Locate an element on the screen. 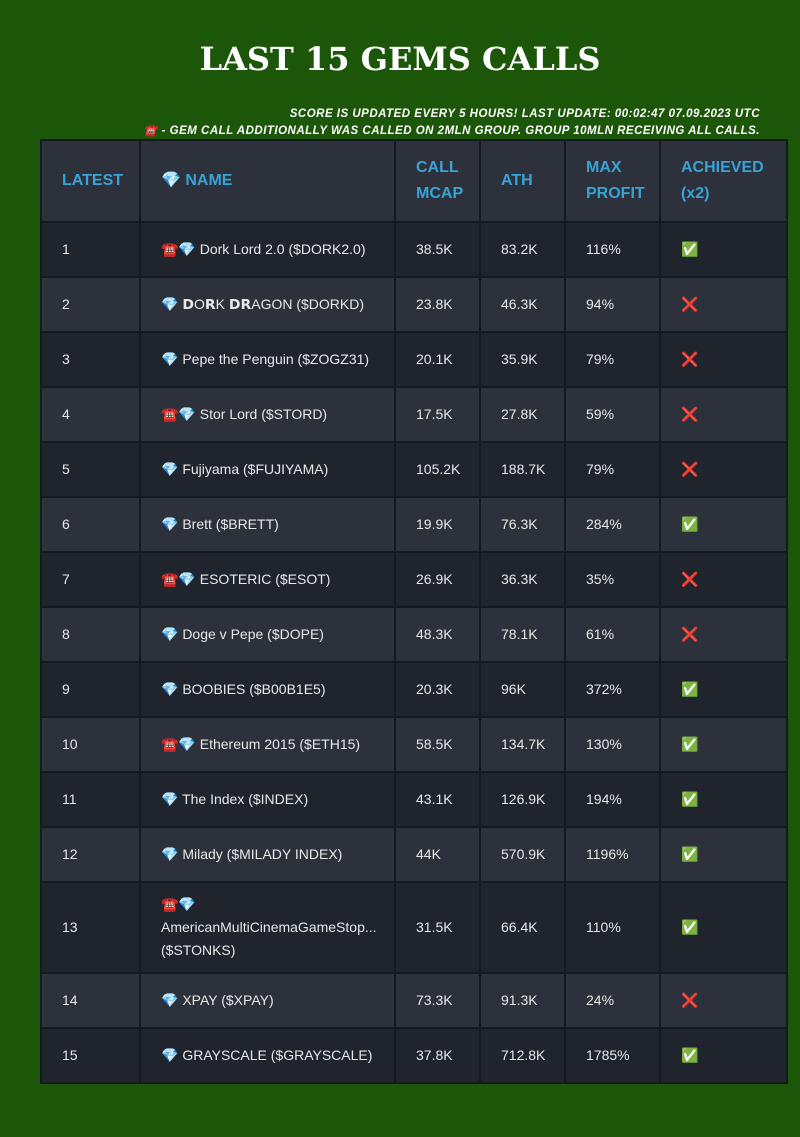 The height and width of the screenshot is (1137, 800). cell: 💎 XPAY ($XPAY) is located at coordinates (267, 1000).